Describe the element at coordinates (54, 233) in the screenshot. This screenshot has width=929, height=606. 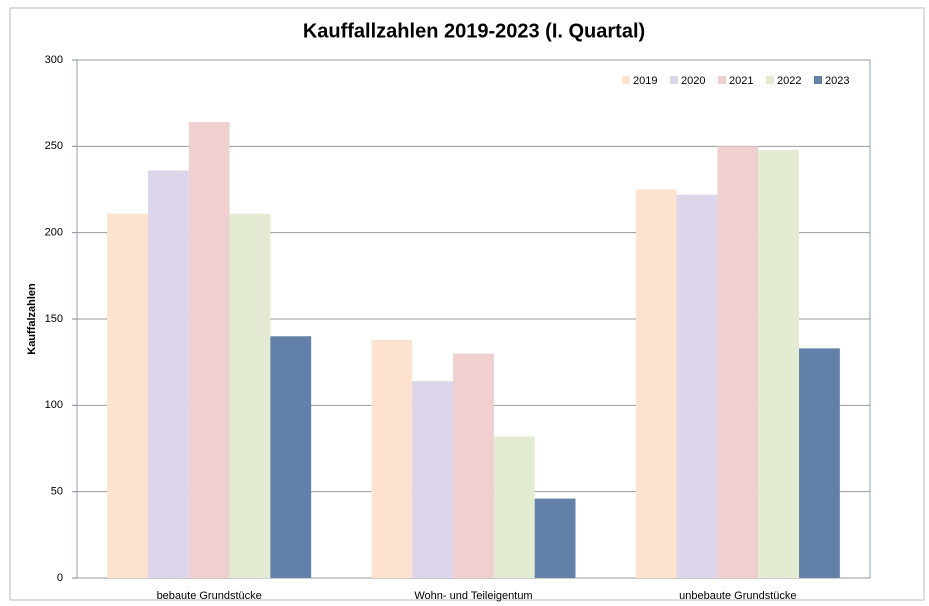
I see `y-tick-label: 200` at that location.